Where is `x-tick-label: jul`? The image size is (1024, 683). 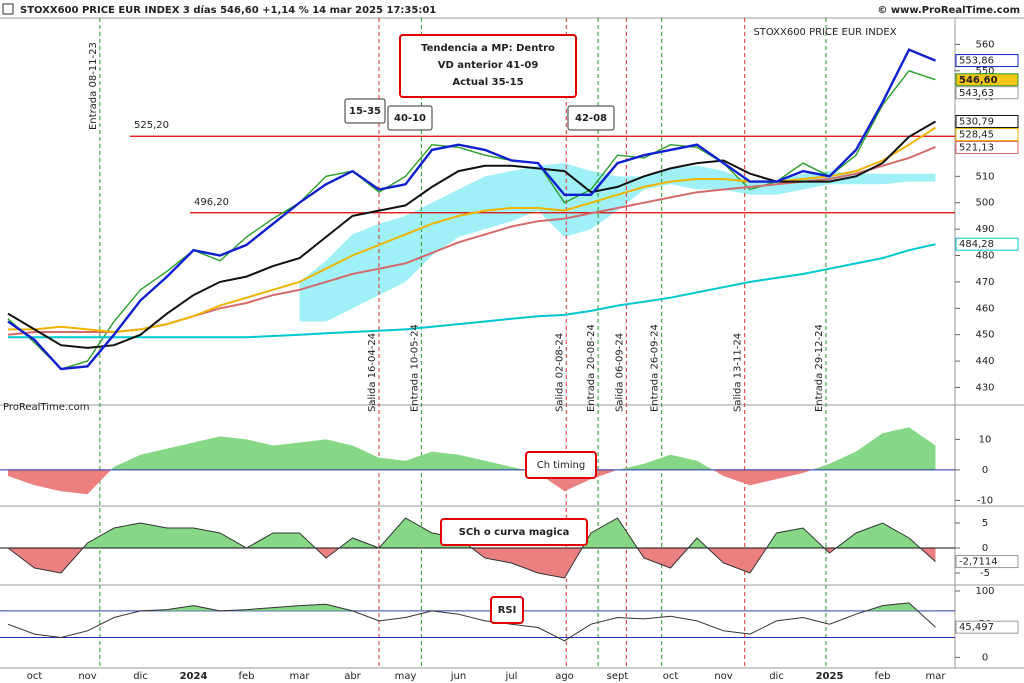
x-tick-label: jul is located at coordinates (511, 676).